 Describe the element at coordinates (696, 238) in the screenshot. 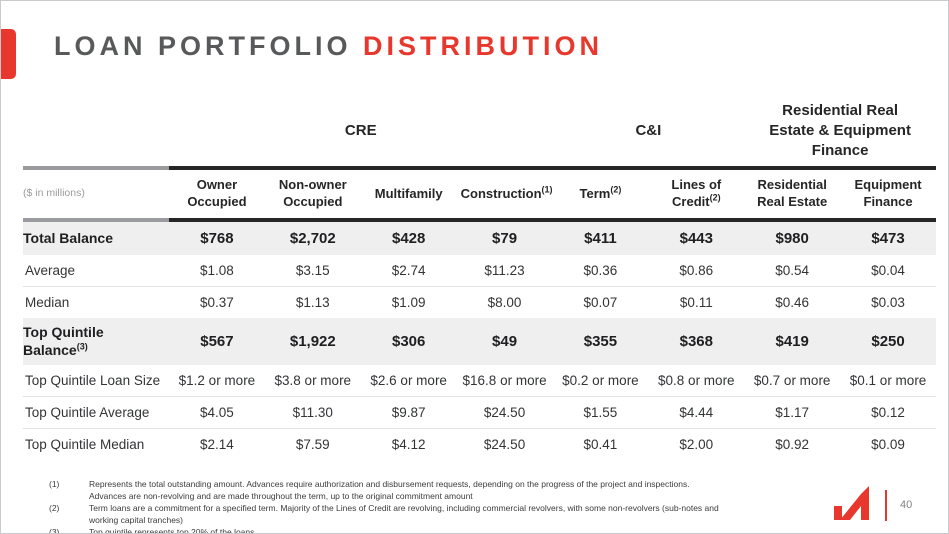

I see `table-cell: $443` at that location.